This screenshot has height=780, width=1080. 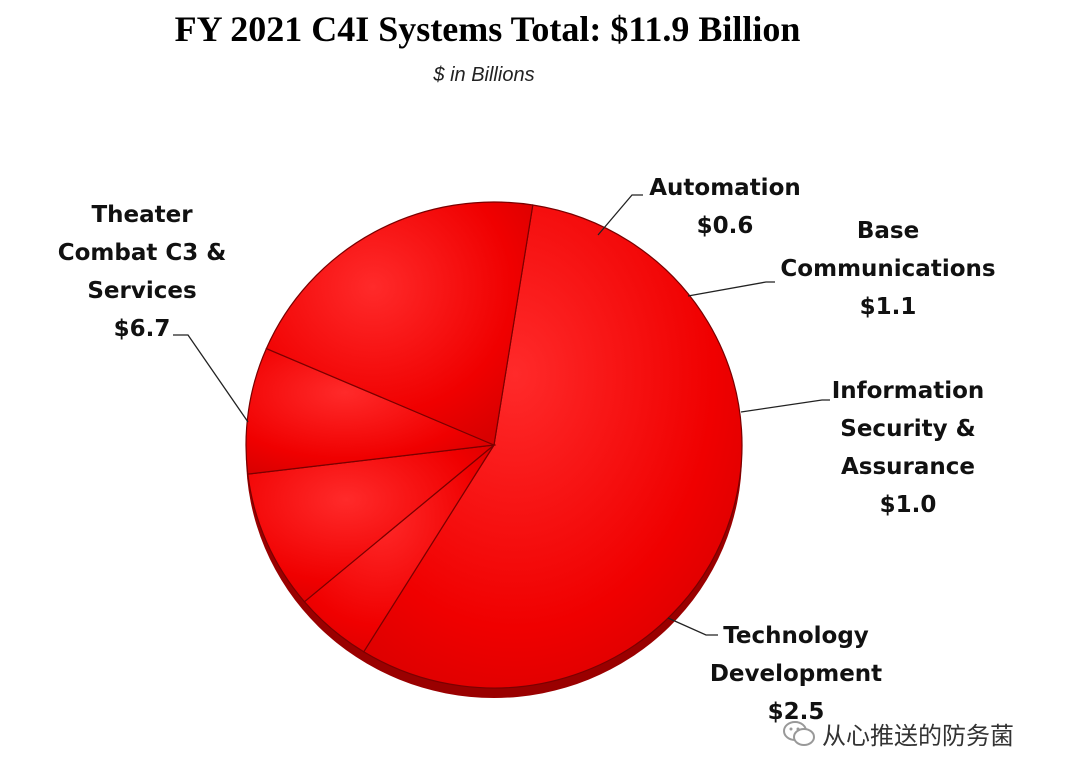 I want to click on slice-label-line-0-0: Theater, so click(x=142, y=215).